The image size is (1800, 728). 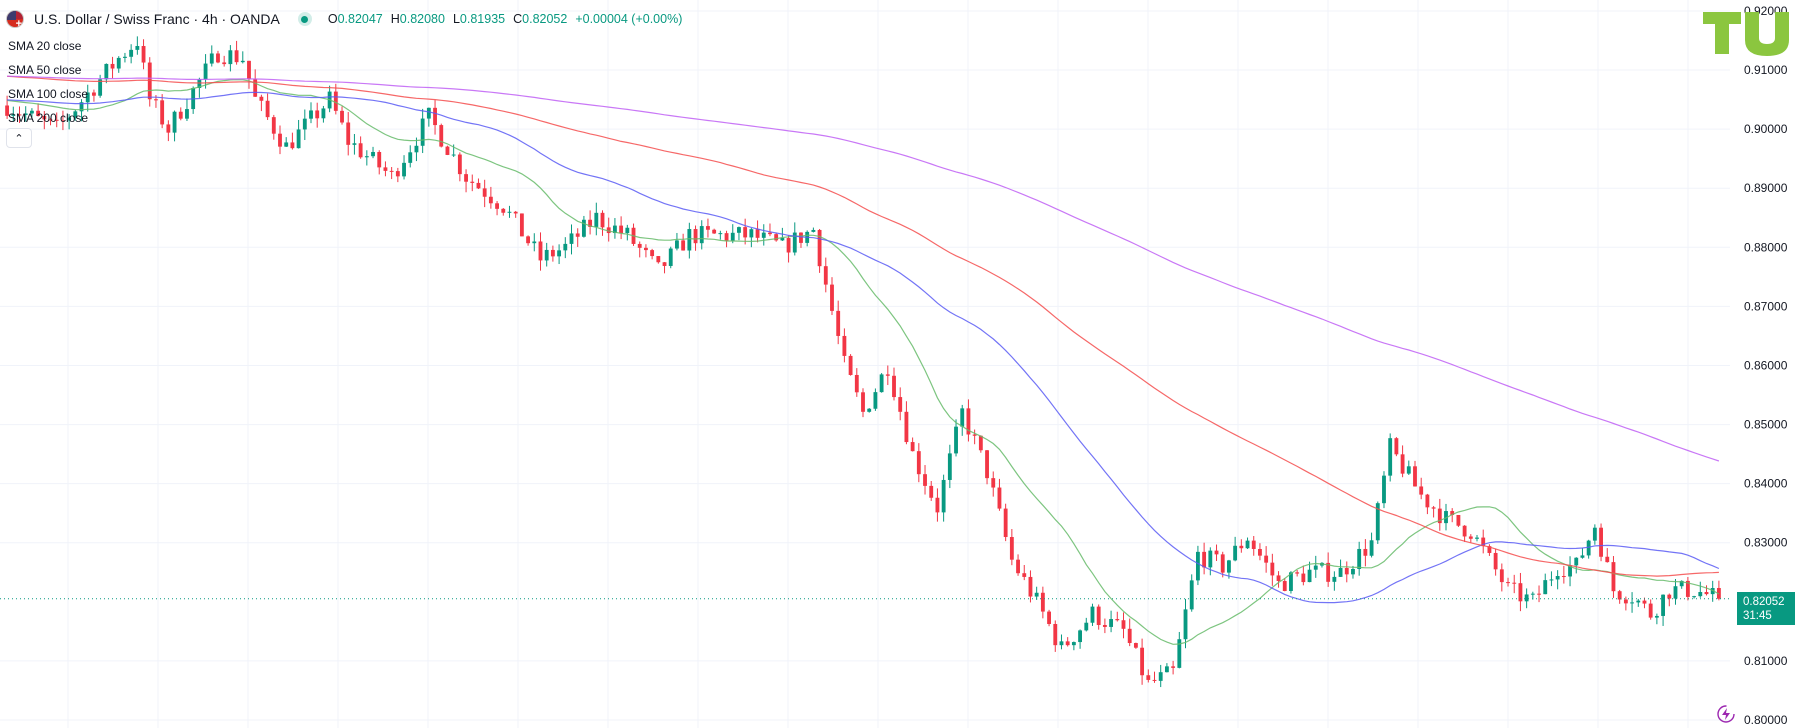 What do you see at coordinates (19, 138) in the screenshot?
I see `collapse-legend-button: ⌃` at bounding box center [19, 138].